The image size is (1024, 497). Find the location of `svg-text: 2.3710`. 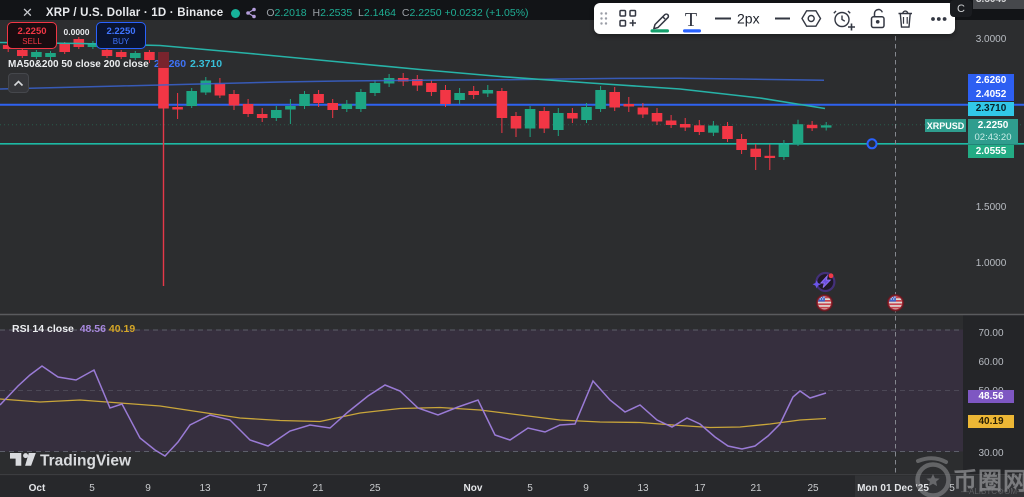

svg-text: 2.3710 is located at coordinates (206, 64).